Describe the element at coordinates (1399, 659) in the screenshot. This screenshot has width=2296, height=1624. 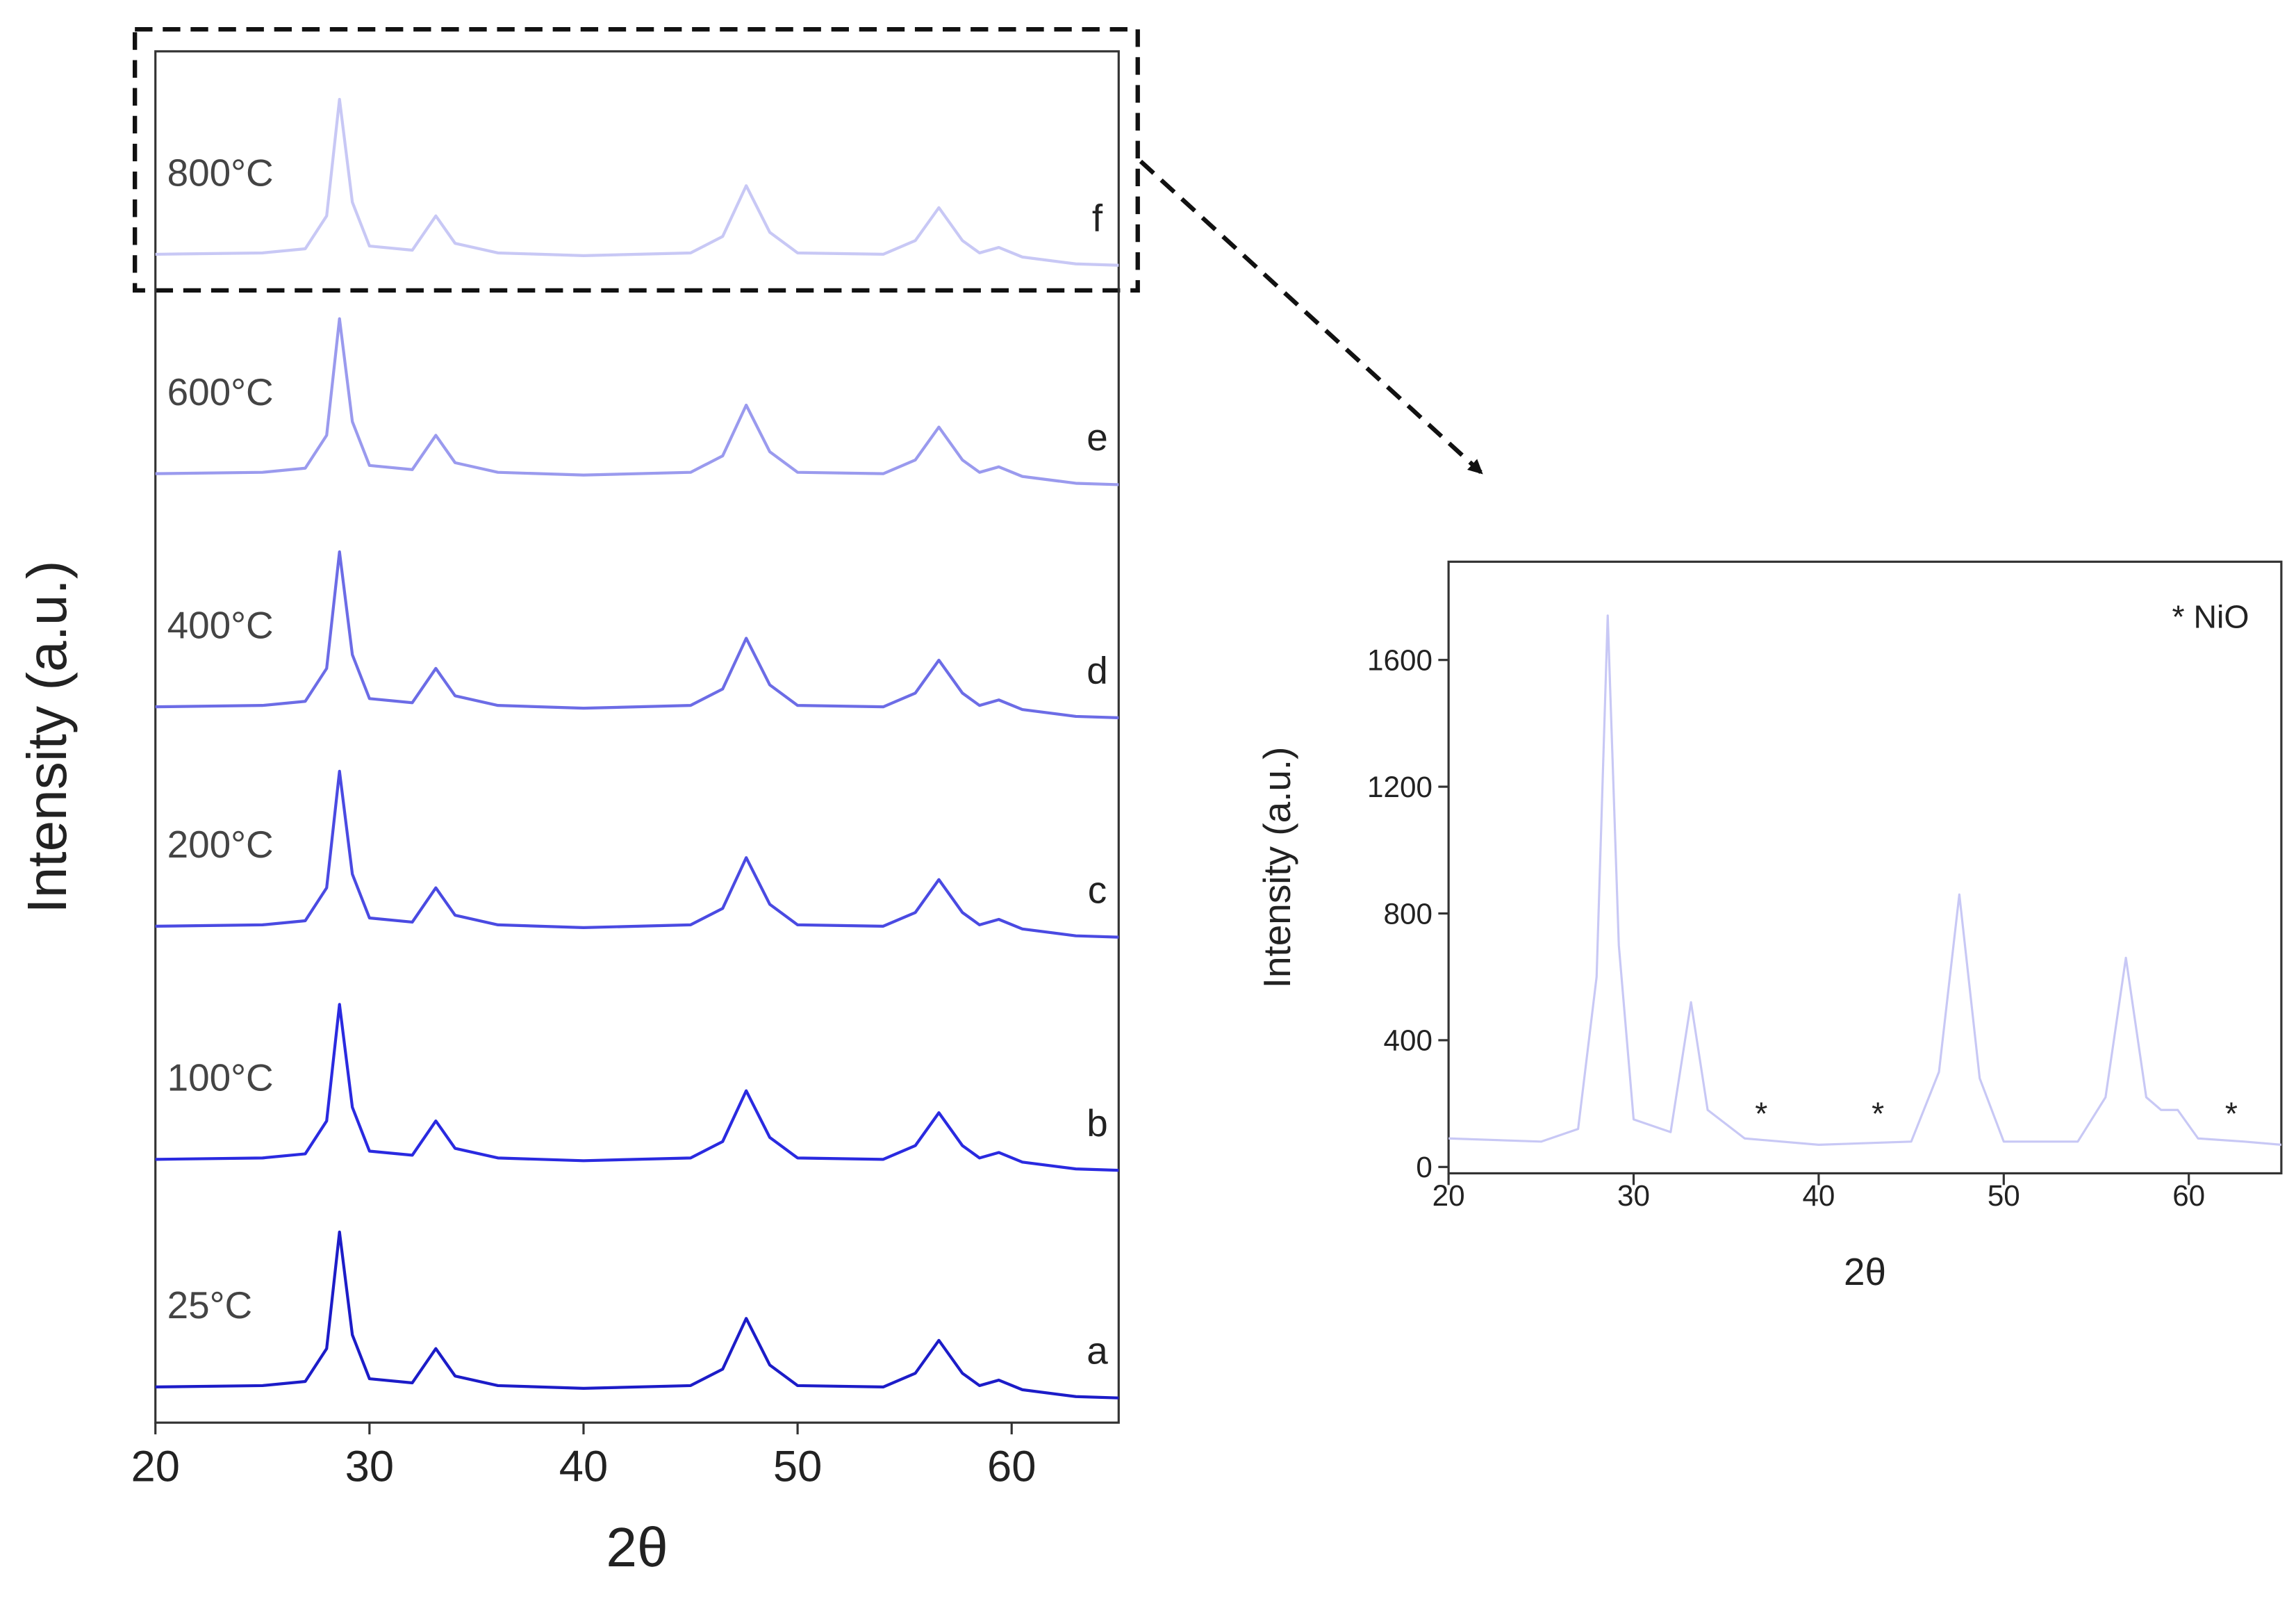
I see `y-tick-label: 1600` at that location.